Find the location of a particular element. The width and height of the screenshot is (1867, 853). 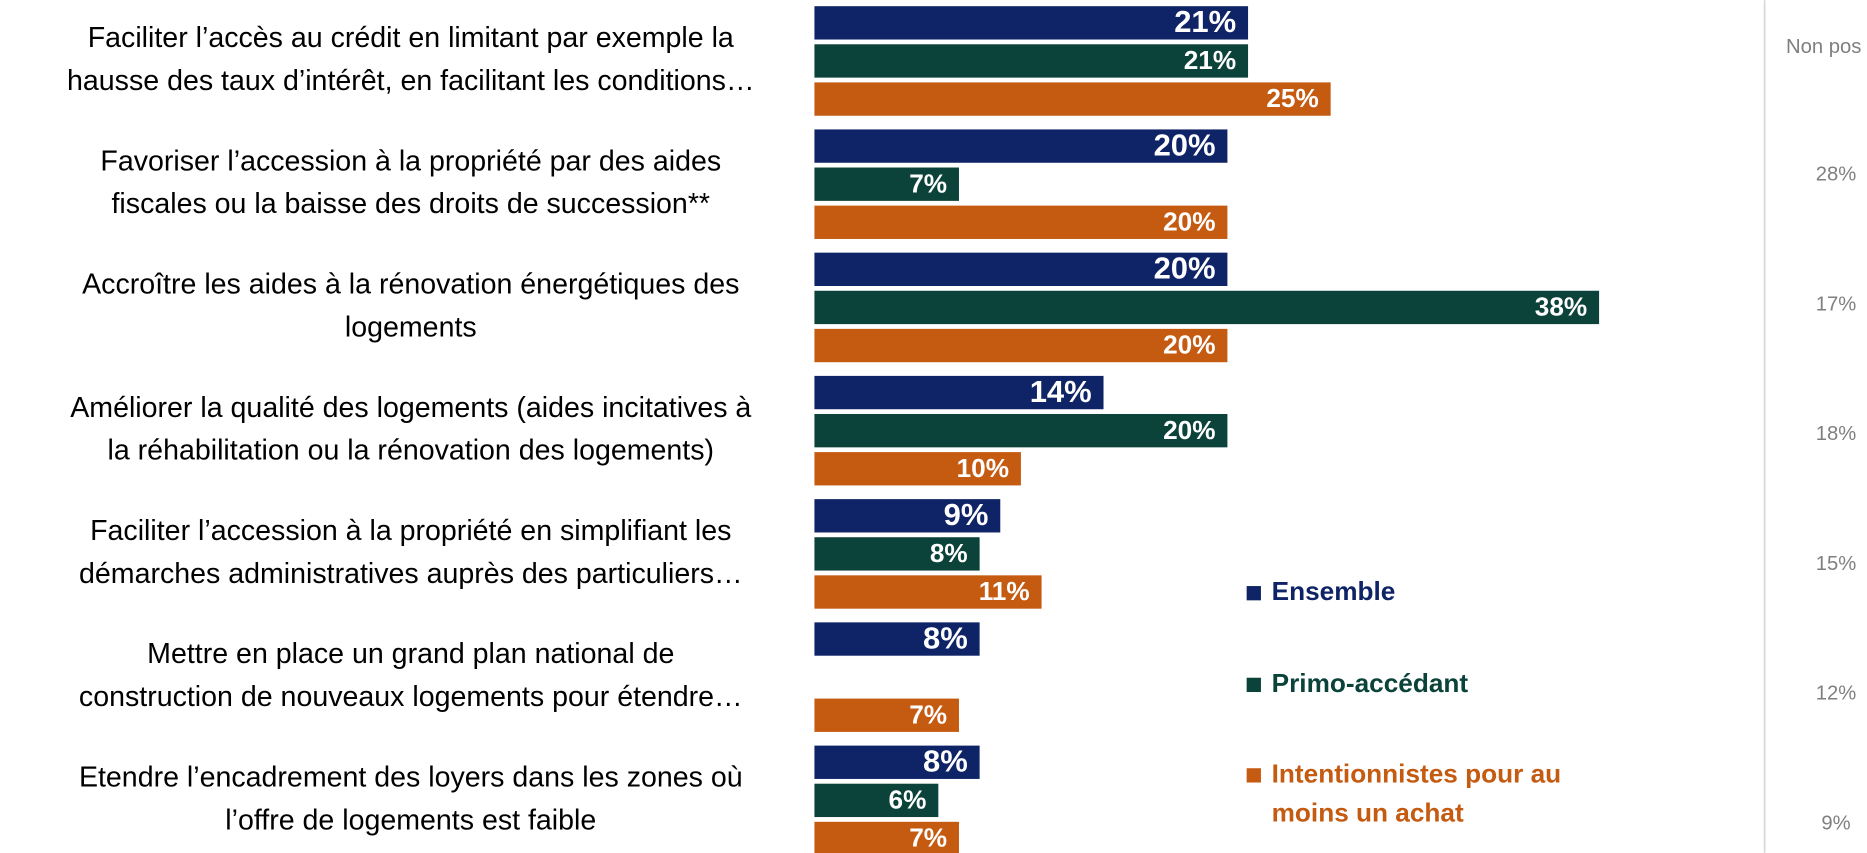

category-label: l’offre de logements est faible is located at coordinates (410, 820).